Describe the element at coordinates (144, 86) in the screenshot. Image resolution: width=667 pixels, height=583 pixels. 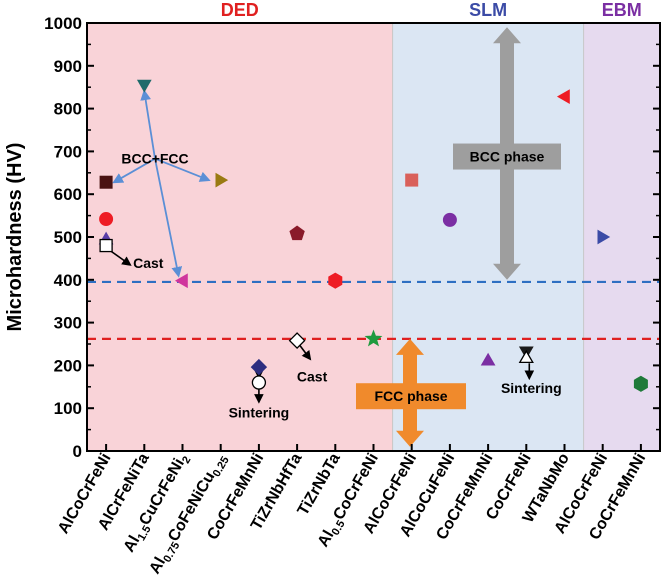
I see `data-point-triangle-down` at that location.